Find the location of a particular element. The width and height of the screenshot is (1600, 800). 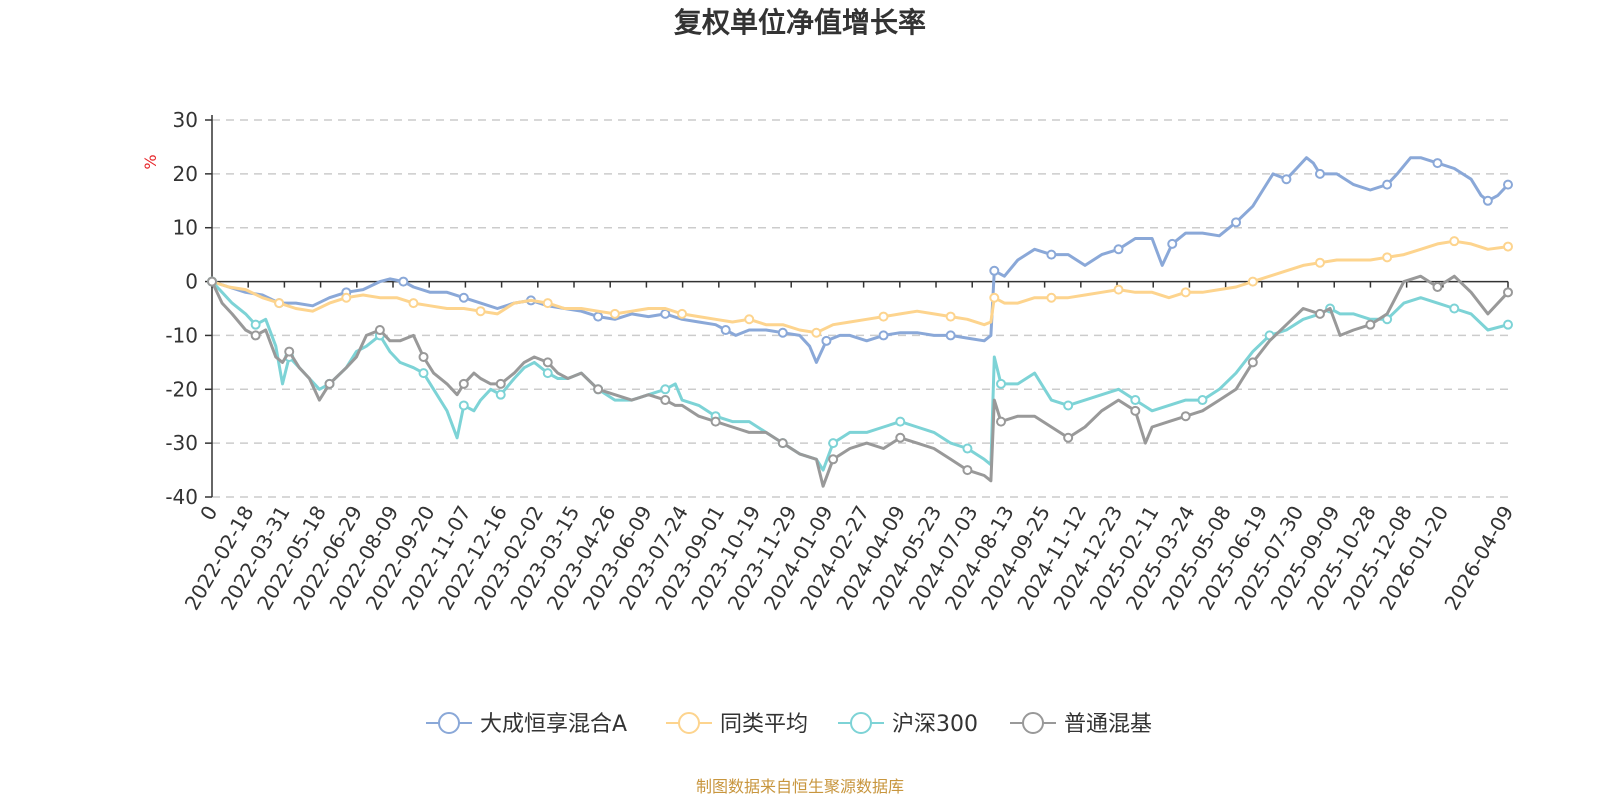

y-axis-unit: % is located at coordinates (150, 161).